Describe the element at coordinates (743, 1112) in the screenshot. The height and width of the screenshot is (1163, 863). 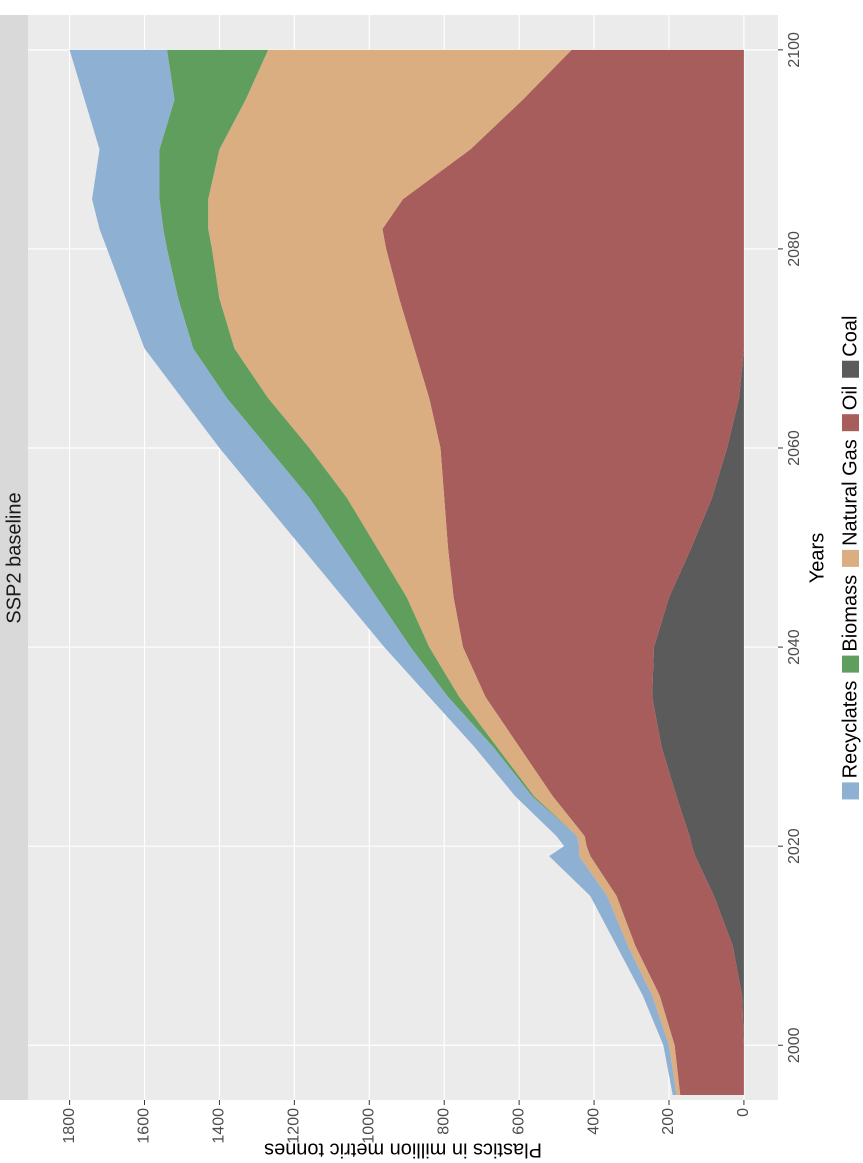
I see `y-tick-label: 0` at that location.